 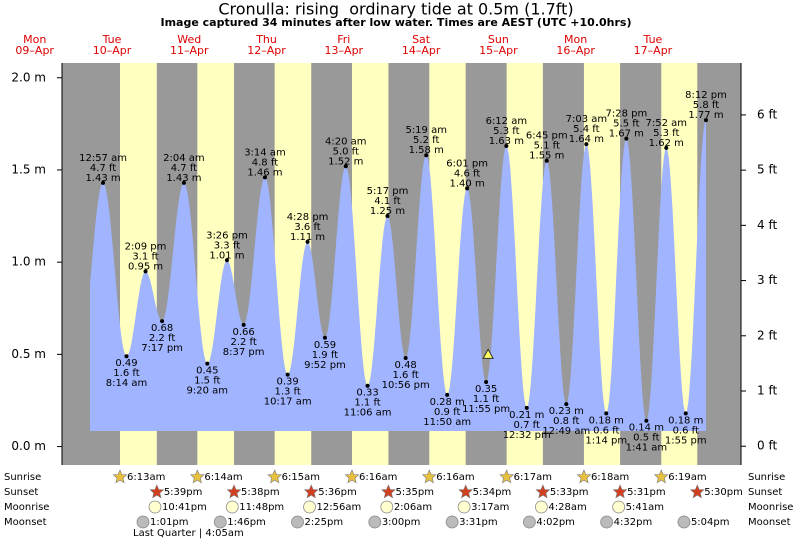 I want to click on y-tick-label: 0.5 m, so click(x=28, y=354).